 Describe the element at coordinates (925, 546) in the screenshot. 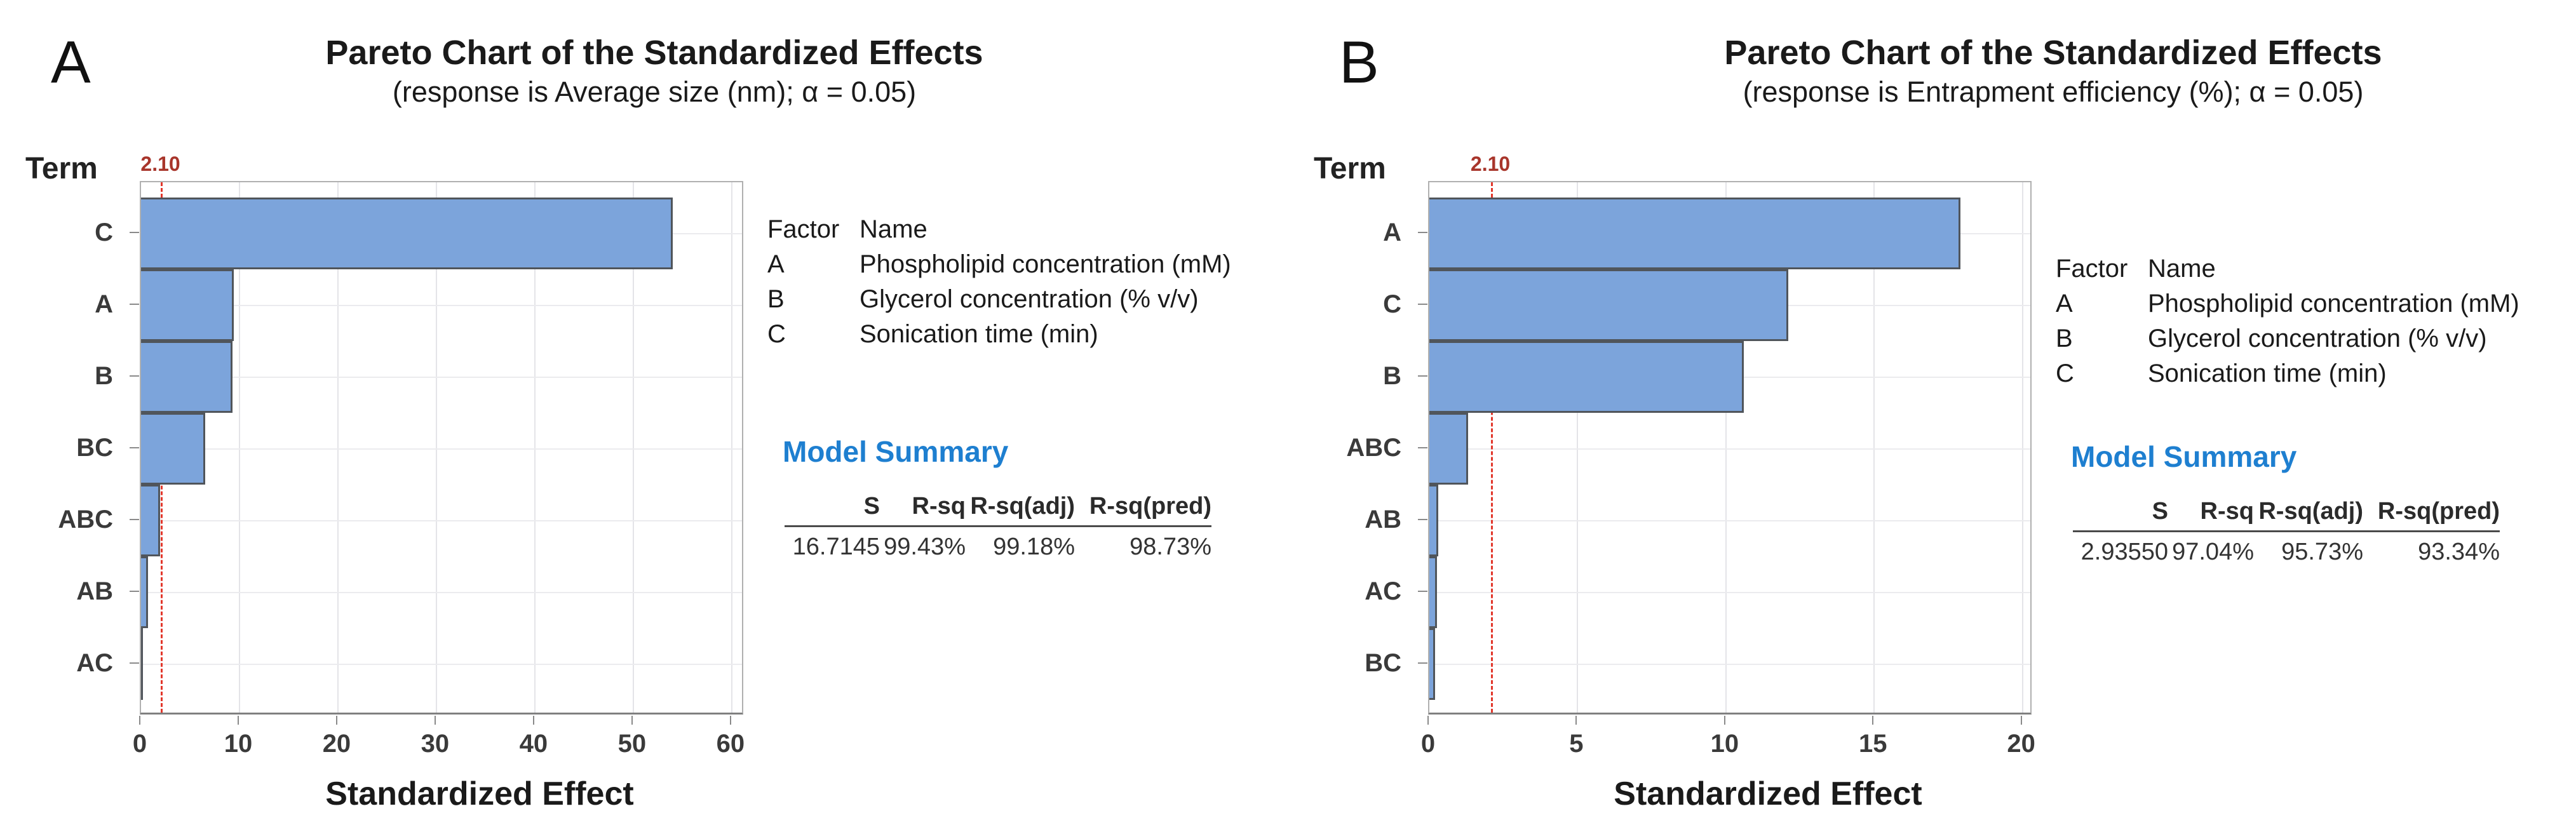

I see `model-summary-value: 99.43%` at that location.